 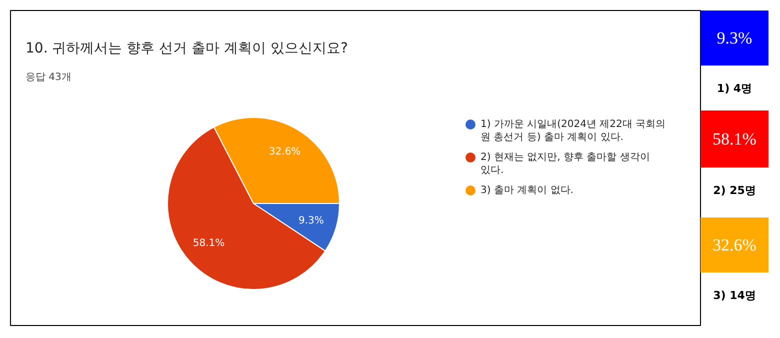 What do you see at coordinates (573, 131) in the screenshot?
I see `legend-label: 1) 가까운 시일내(2024년 제22대 국회의원 총선거 등) 출마 계획이 있다.` at bounding box center [573, 131].